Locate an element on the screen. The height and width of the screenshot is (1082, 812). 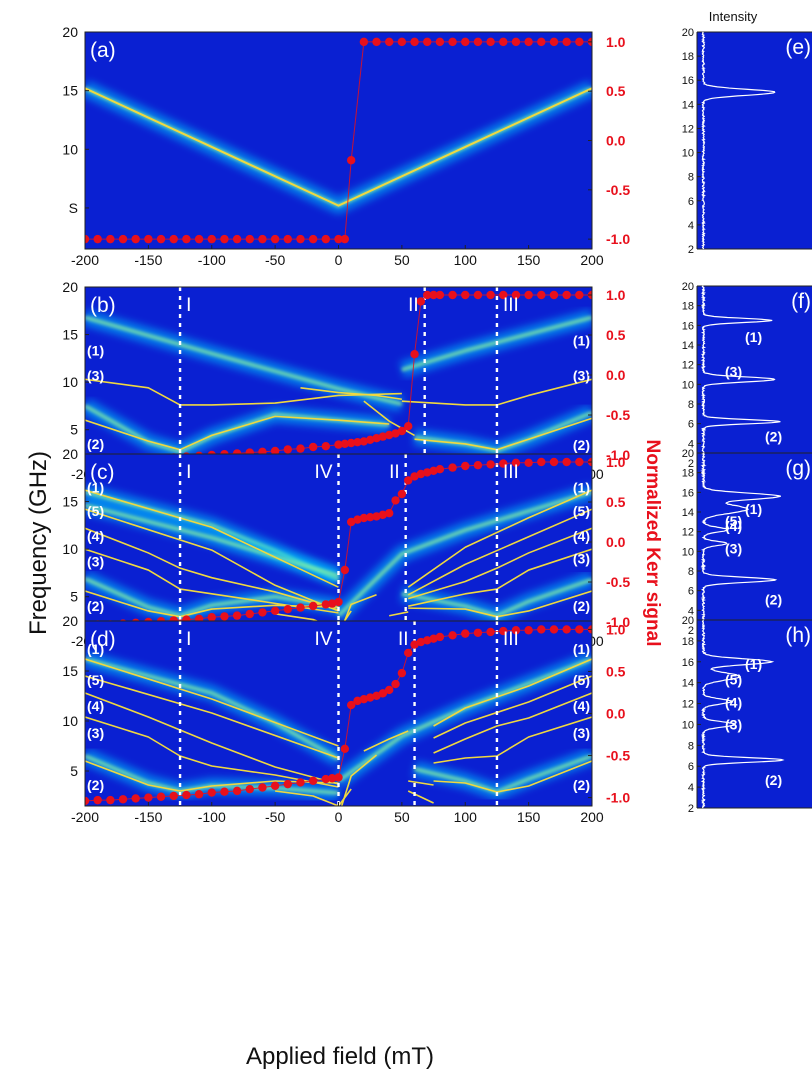
spectrum-line is located at coordinates (740, 541).